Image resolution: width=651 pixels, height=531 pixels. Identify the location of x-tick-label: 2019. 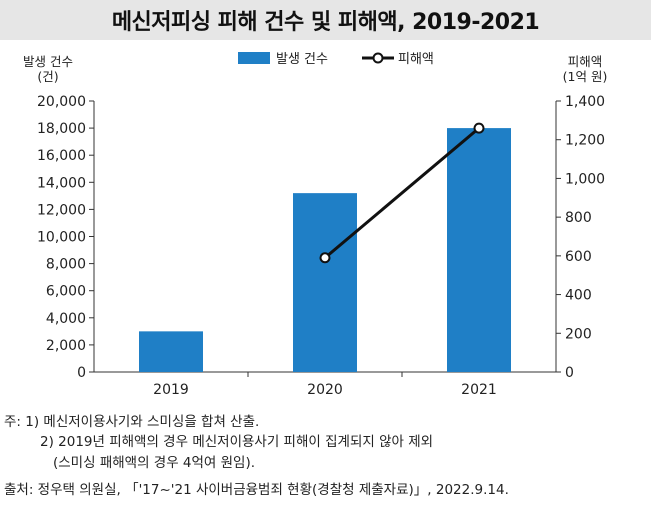
(171, 390).